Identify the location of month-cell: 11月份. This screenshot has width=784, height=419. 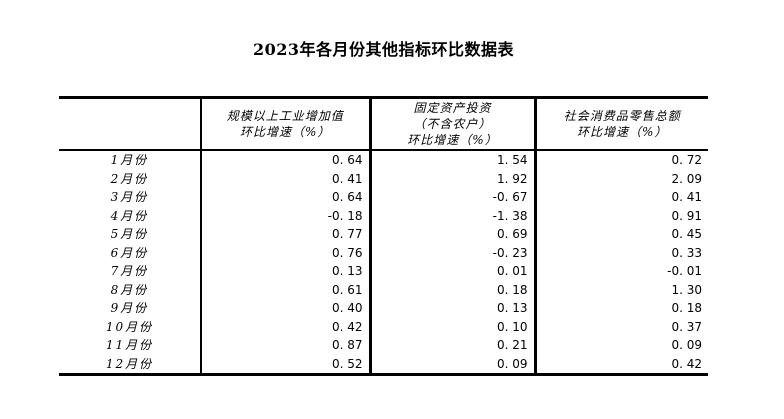
(130, 345).